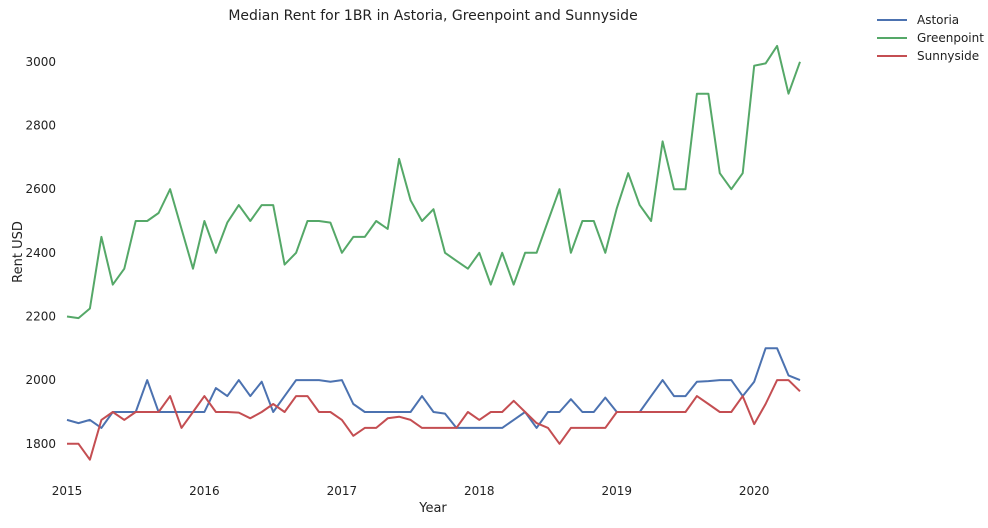  I want to click on x-tick-label: 2015, so click(67, 491).